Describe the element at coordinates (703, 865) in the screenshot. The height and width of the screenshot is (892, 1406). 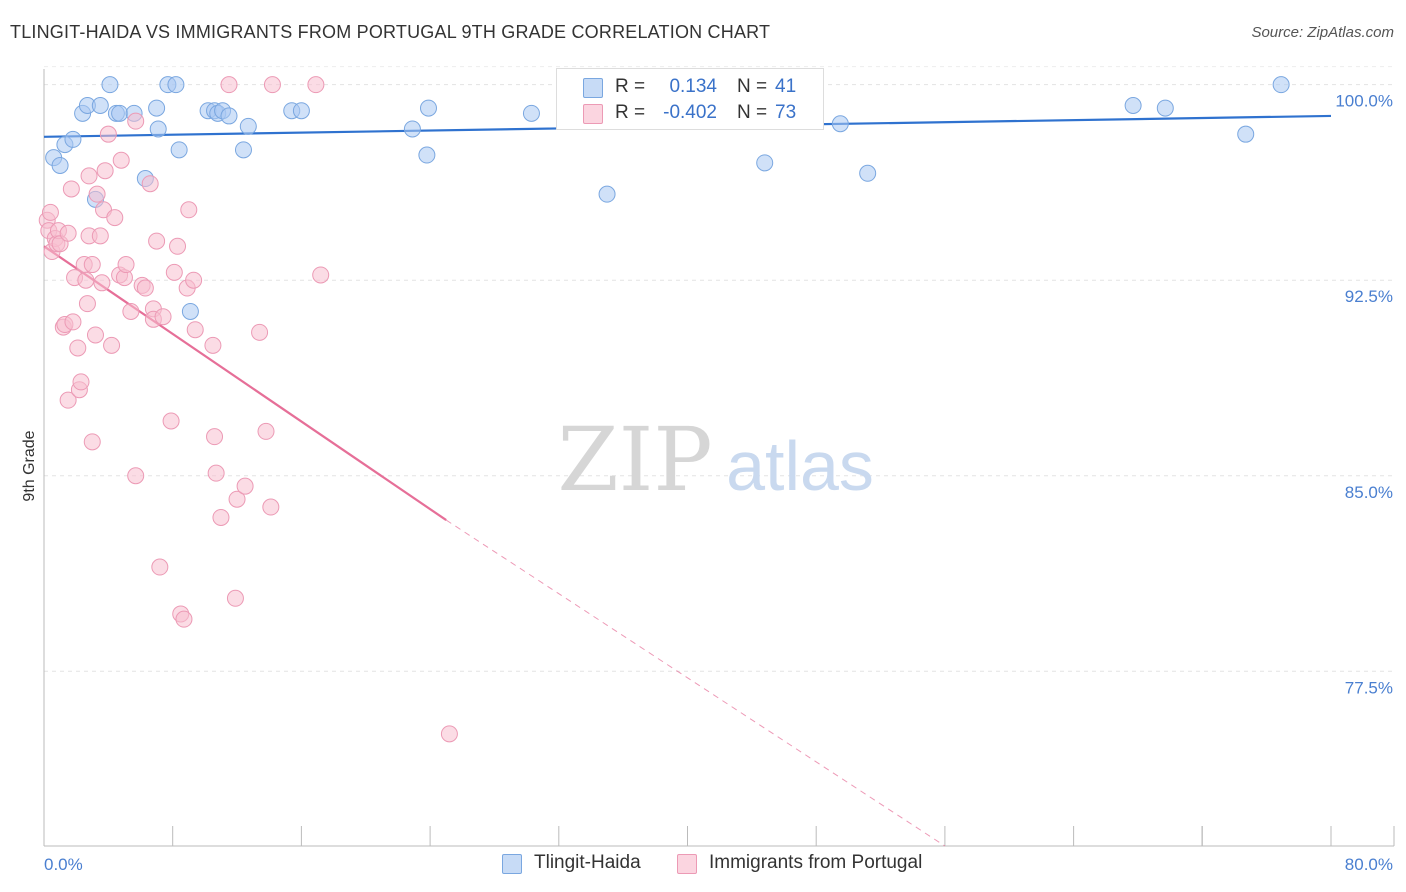
I see `series-legend: Tlingit-Haida Immigrants from Portugal` at that location.